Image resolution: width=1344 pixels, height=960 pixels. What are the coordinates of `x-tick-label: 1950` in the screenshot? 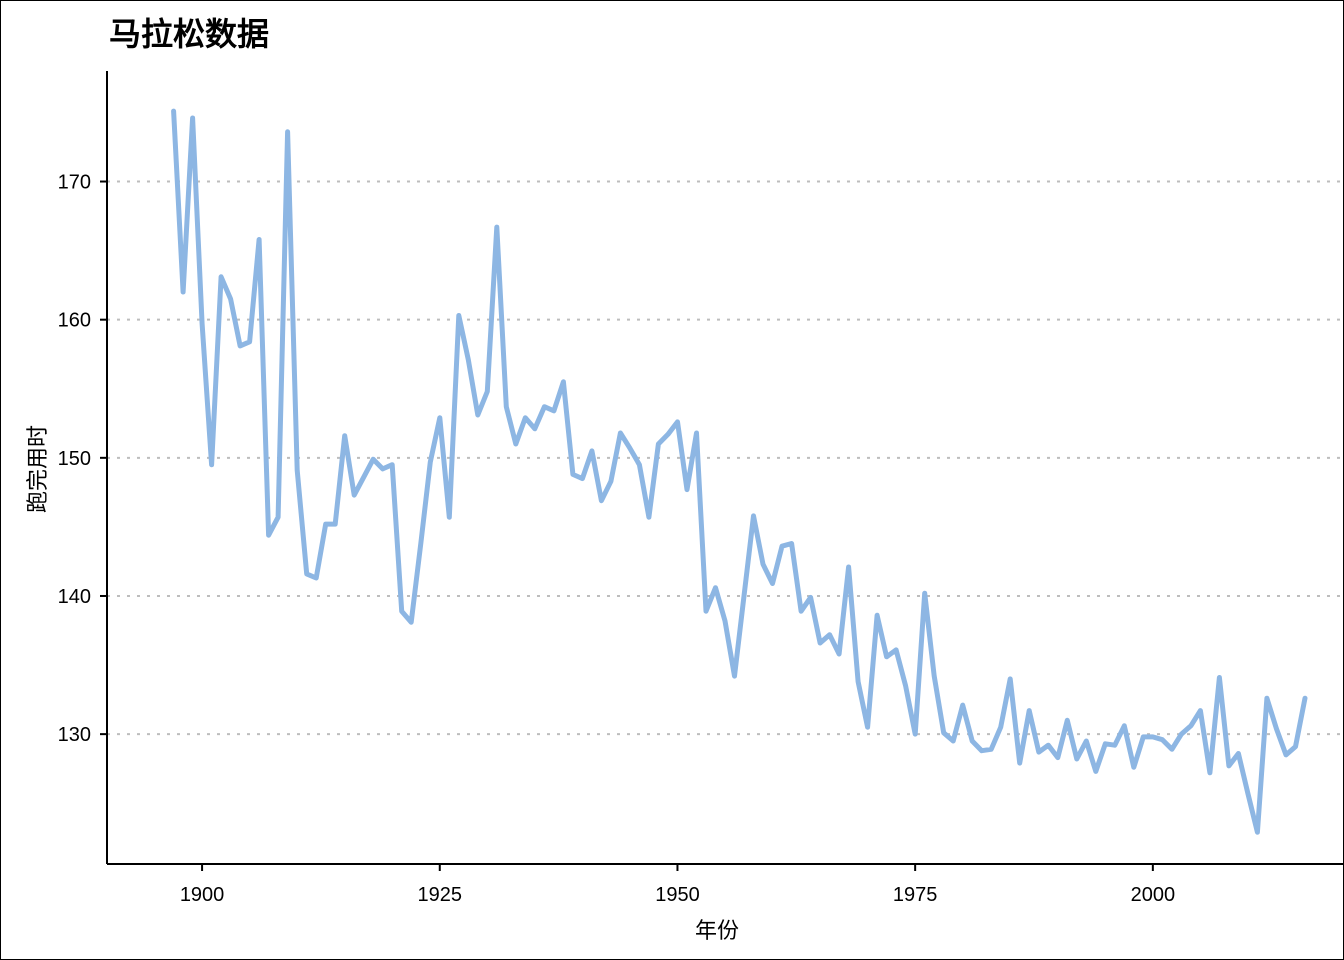 It's located at (677, 895).